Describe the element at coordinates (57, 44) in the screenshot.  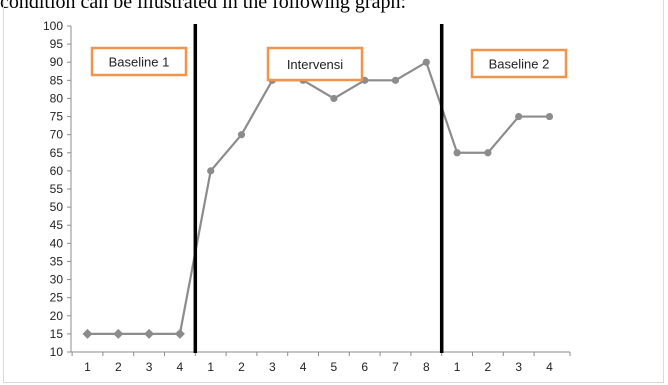
I see `y-tick-label: 95` at that location.